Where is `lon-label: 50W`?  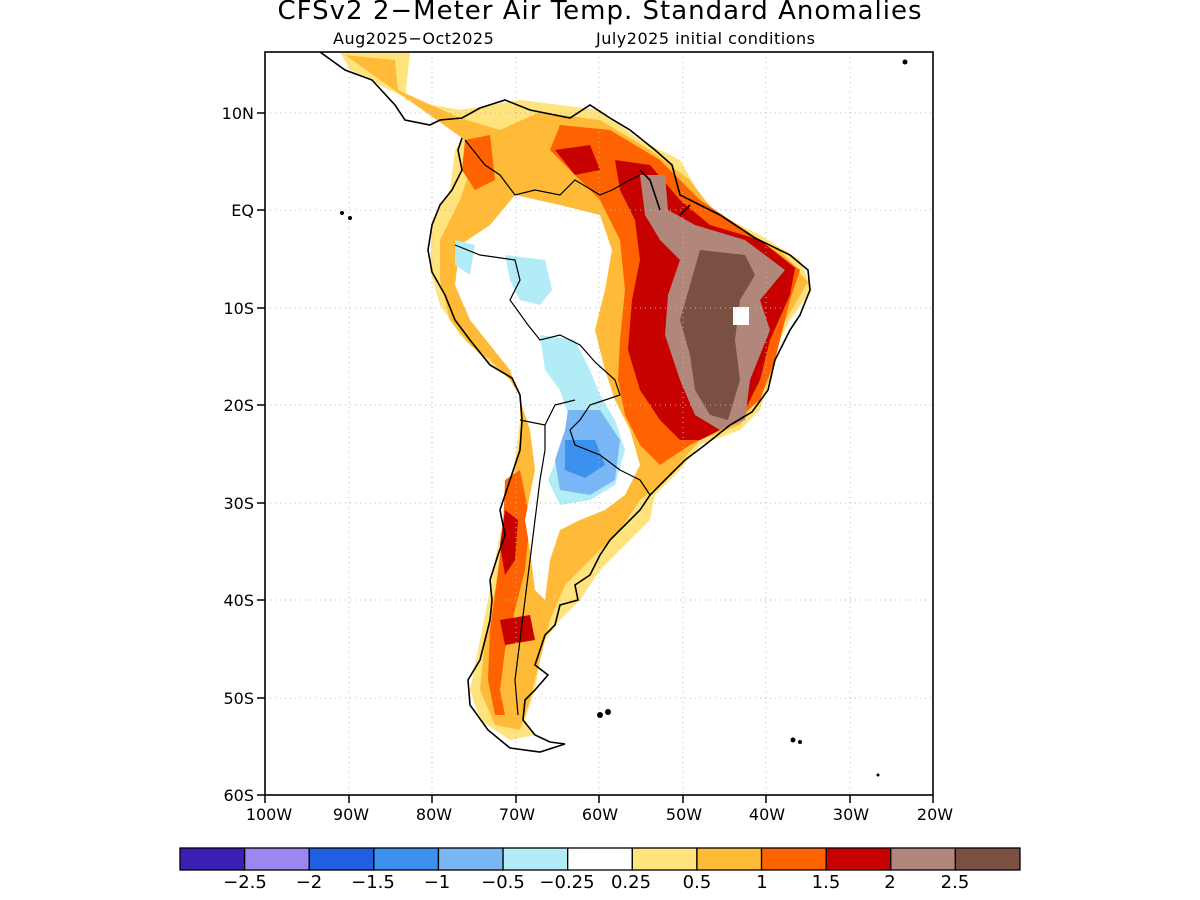 lon-label: 50W is located at coordinates (684, 814).